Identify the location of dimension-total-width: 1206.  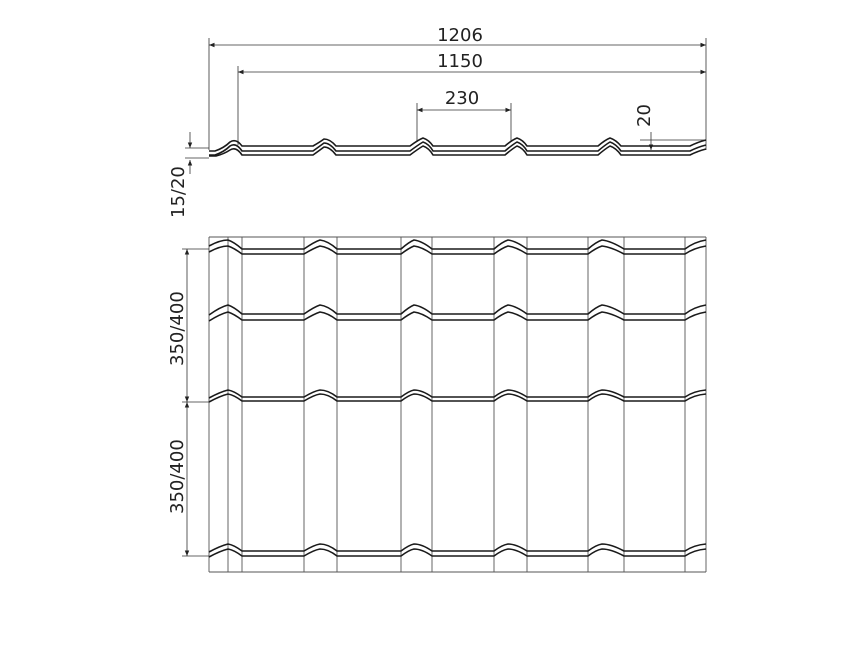
(457, 87).